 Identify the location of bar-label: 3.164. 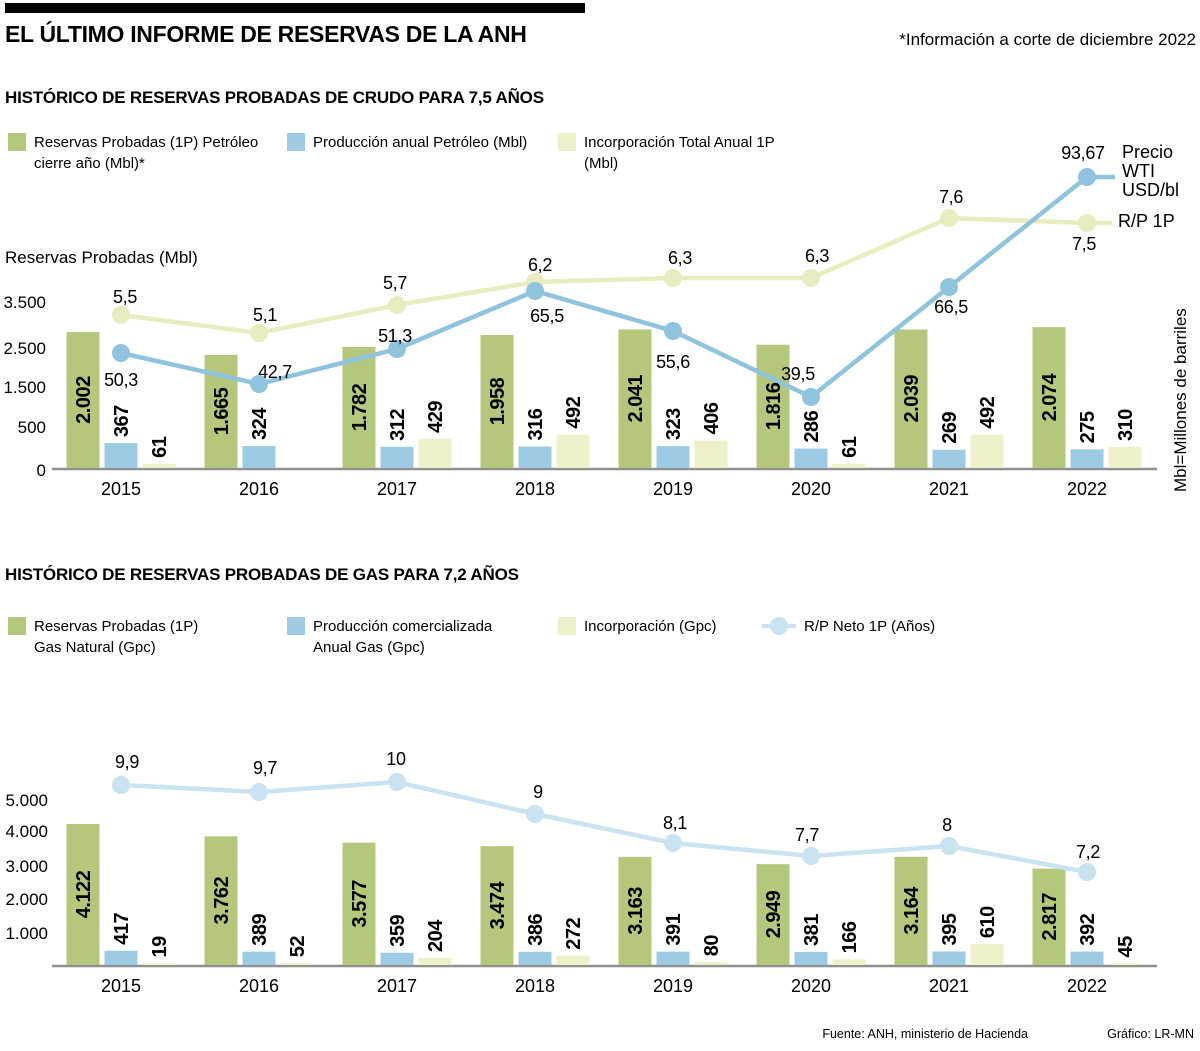
(912, 910).